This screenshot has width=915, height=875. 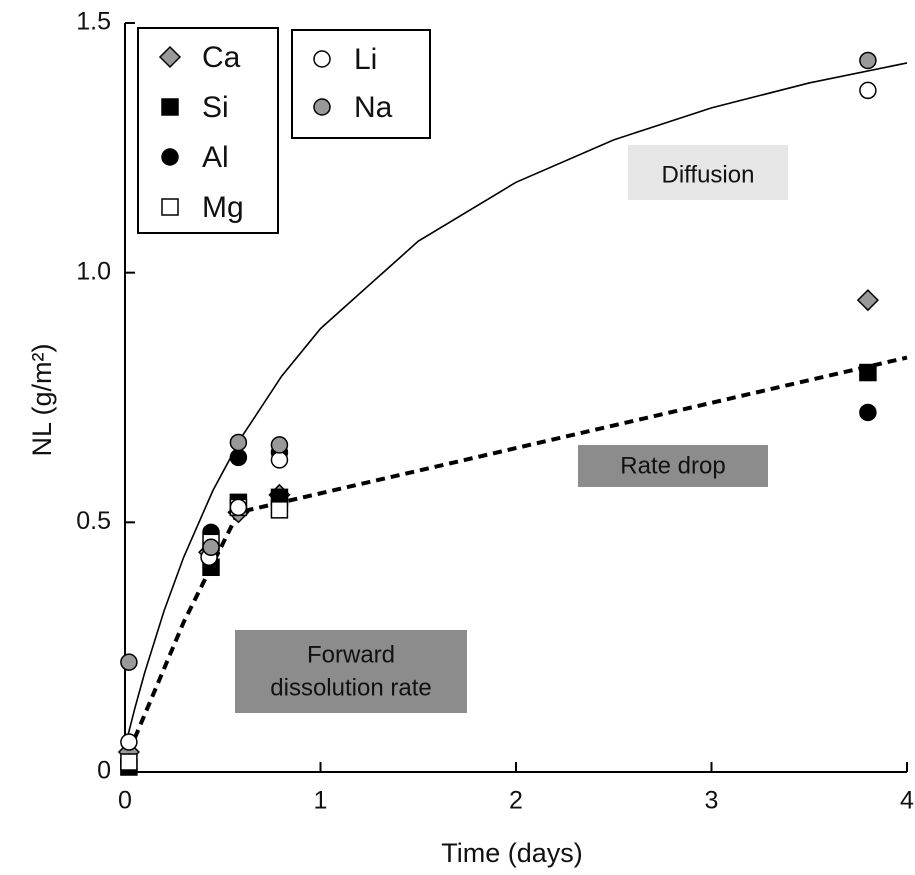 I want to click on legend-label: Al, so click(x=215, y=157).